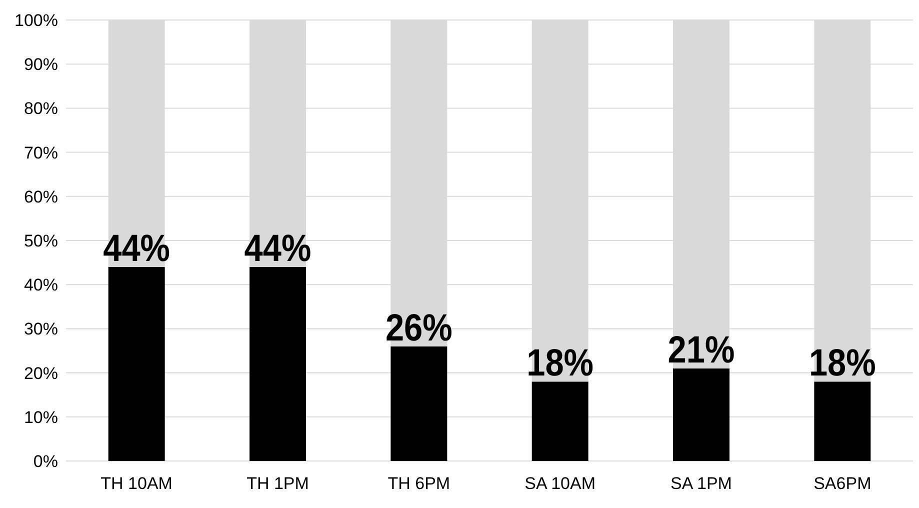 The height and width of the screenshot is (508, 919). What do you see at coordinates (41, 152) in the screenshot?
I see `y-tick-label: 70%` at bounding box center [41, 152].